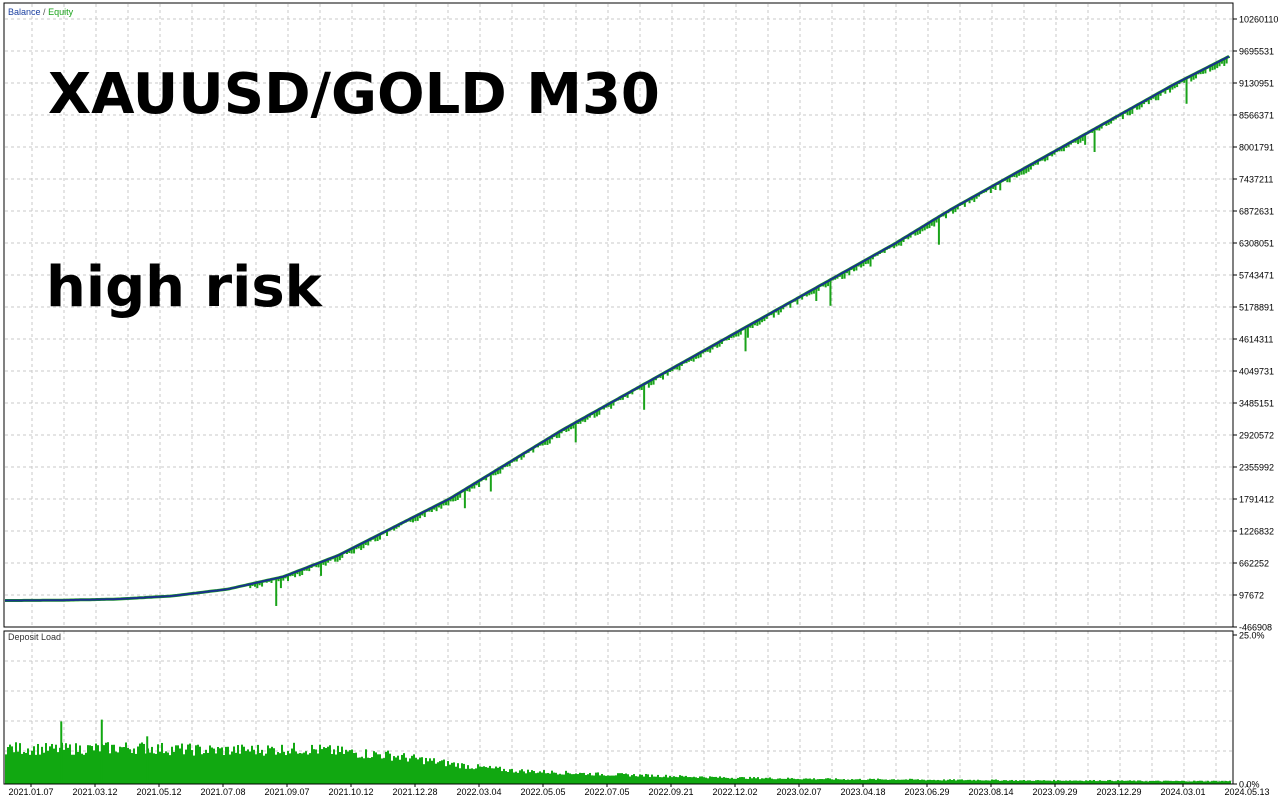  What do you see at coordinates (184, 287) in the screenshot?
I see `overlay-subtitle: high risk` at bounding box center [184, 287].